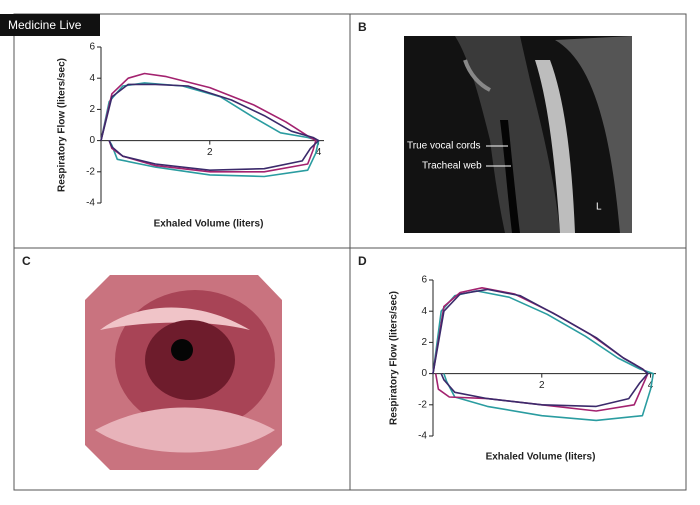  I want to click on ct-label: True vocal cords, so click(444, 146).